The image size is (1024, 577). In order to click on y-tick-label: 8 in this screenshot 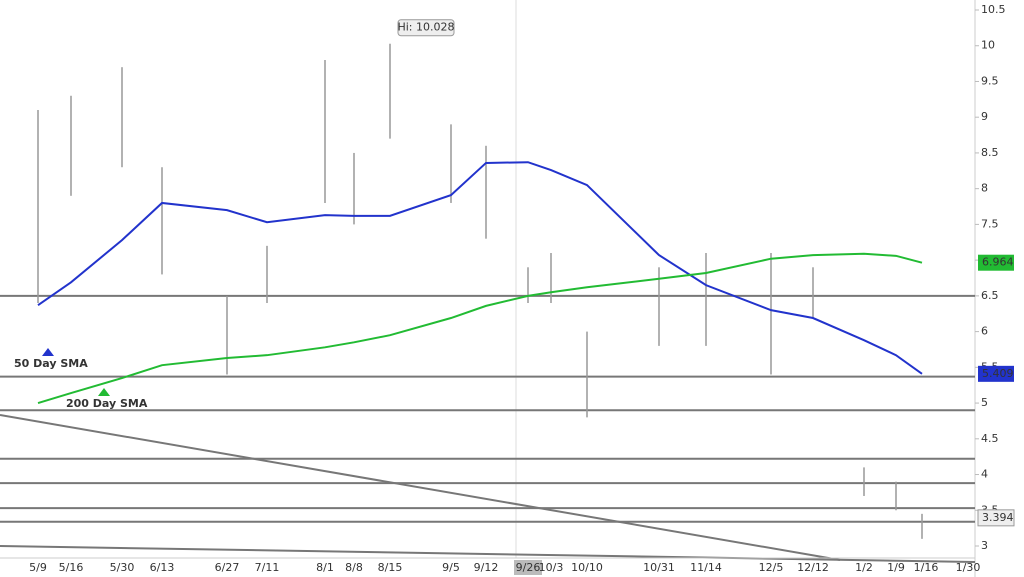, I will do `click(984, 188)`.